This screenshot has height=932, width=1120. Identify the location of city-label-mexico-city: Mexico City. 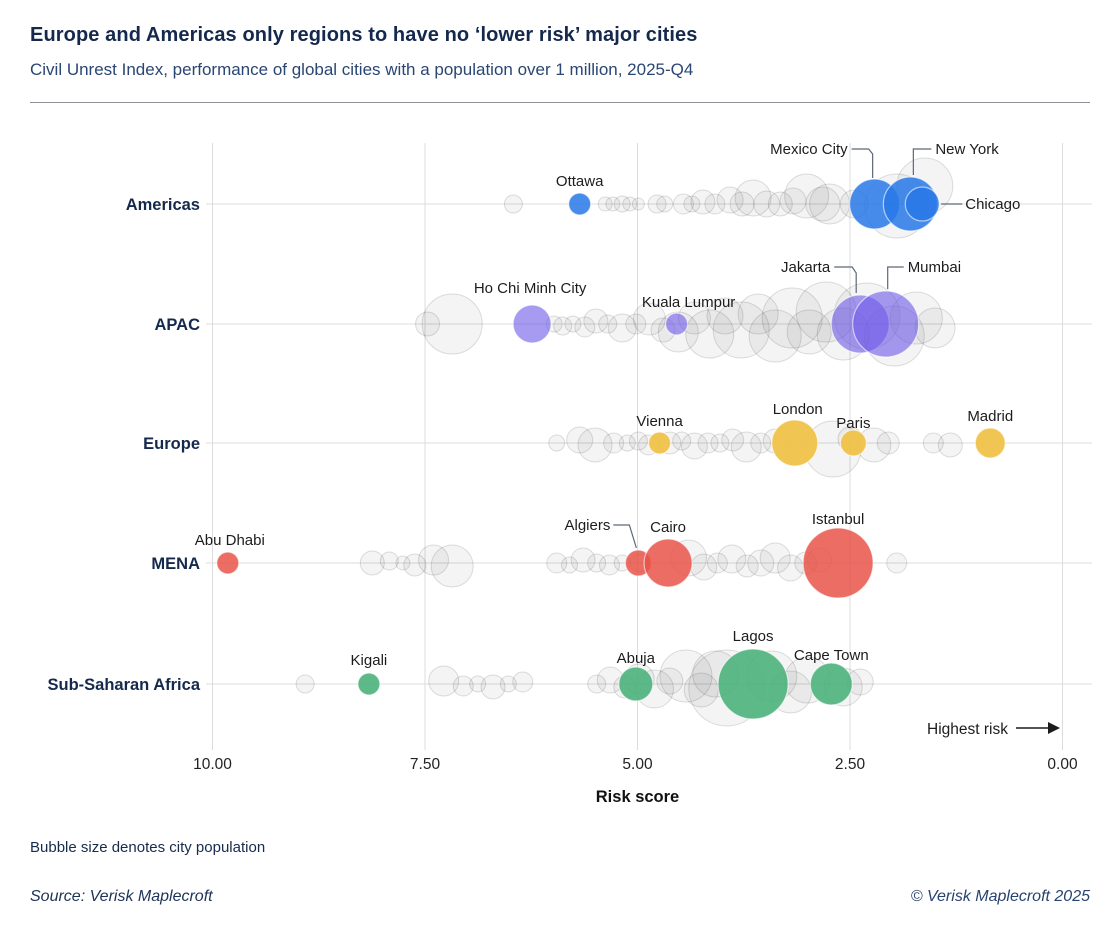
(809, 149).